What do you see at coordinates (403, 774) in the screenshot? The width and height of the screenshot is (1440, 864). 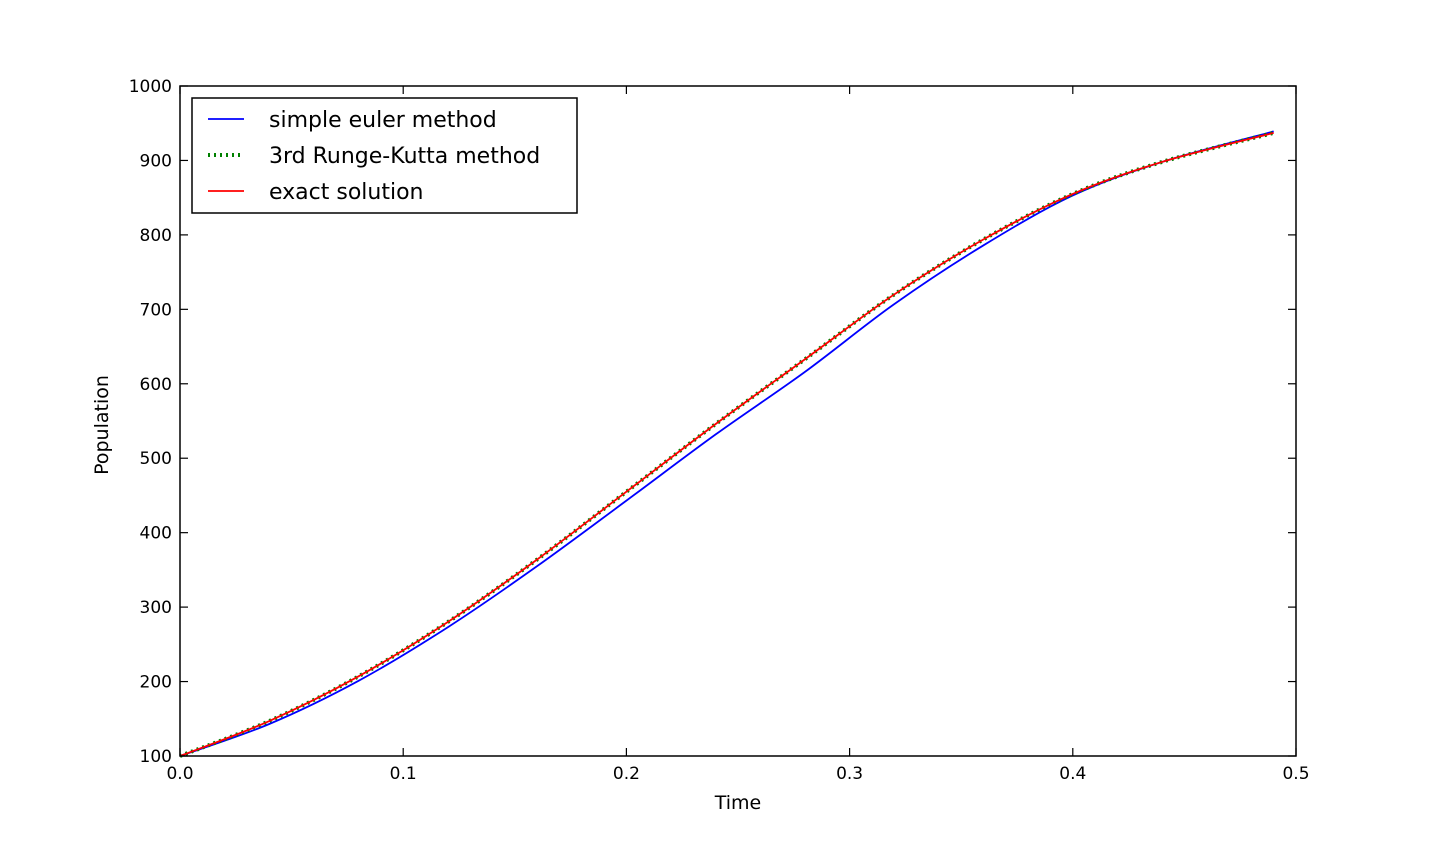 I see `x-tick-label: 0.1` at bounding box center [403, 774].